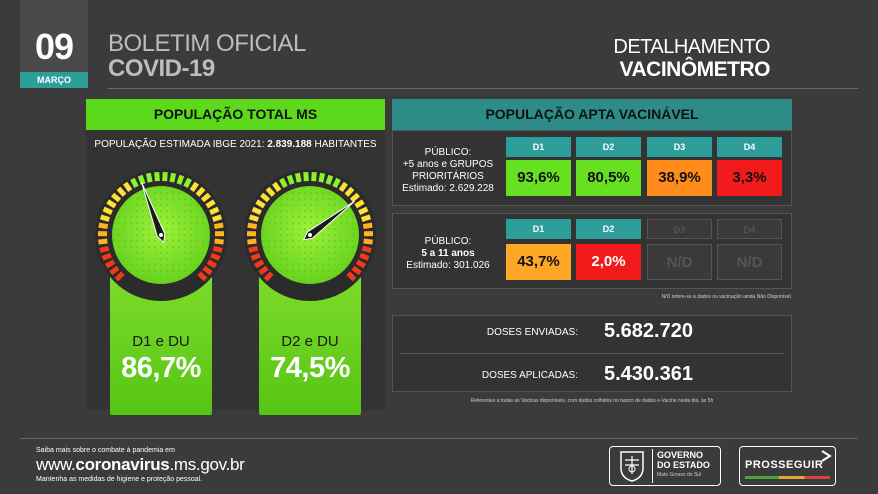 The width and height of the screenshot is (878, 494). I want to click on group-children-estimate: Estimado: 301.026, so click(448, 265).